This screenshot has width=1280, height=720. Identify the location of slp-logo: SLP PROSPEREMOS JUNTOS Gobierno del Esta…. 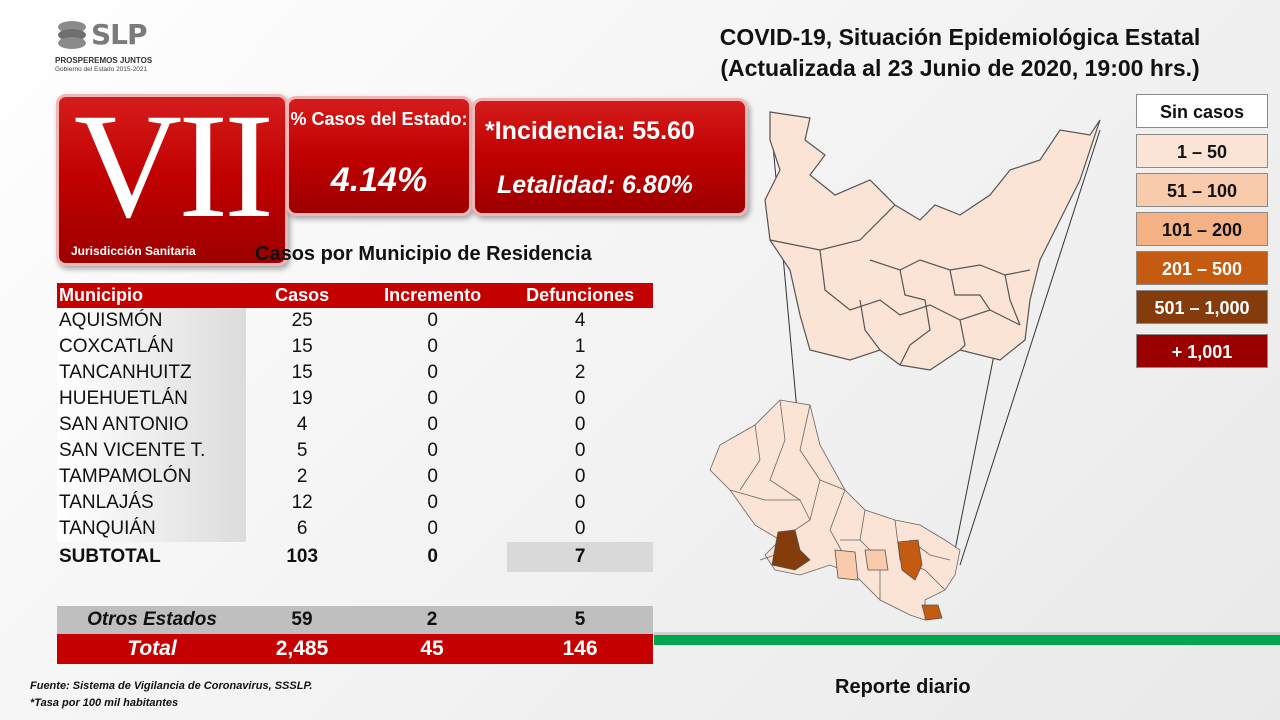
(115, 50).